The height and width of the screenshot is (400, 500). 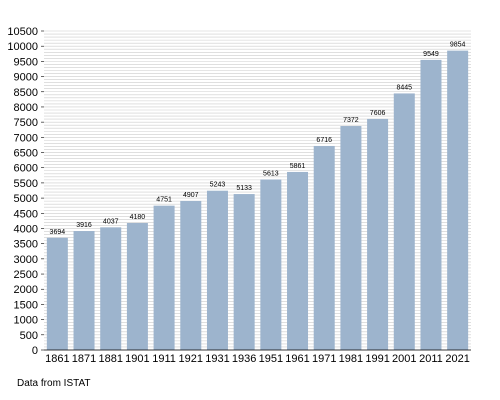 I want to click on data-label: 8445, so click(x=404, y=87).